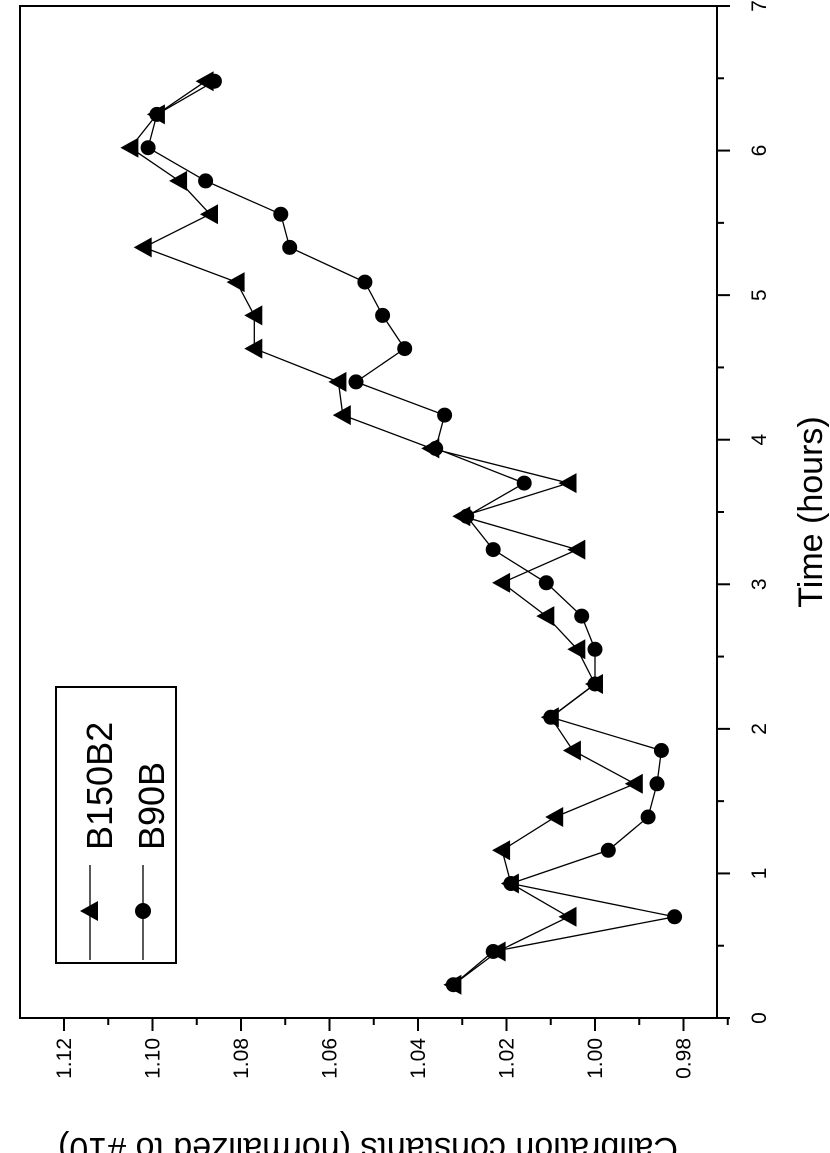  I want to click on legend-marker-b150b2, so click(89, 911).